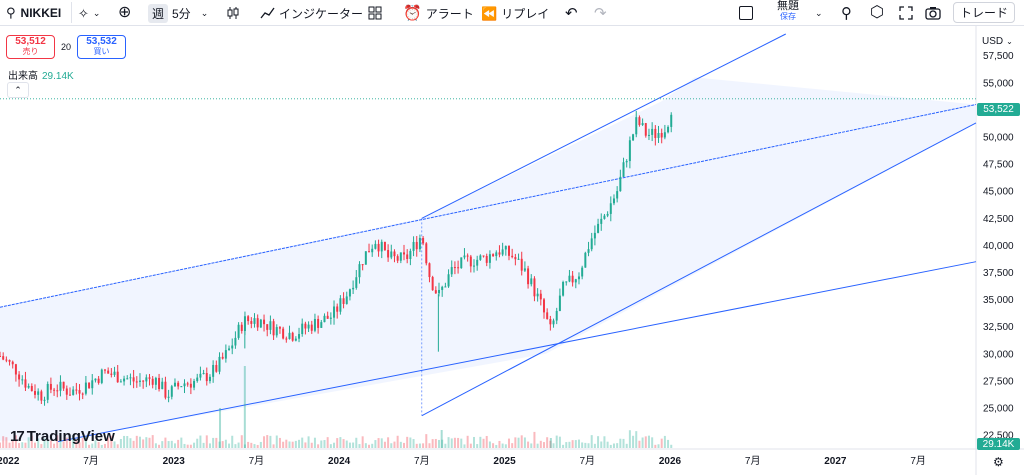  What do you see at coordinates (30, 47) in the screenshot?
I see `sell-button: 53,512 売り` at bounding box center [30, 47].